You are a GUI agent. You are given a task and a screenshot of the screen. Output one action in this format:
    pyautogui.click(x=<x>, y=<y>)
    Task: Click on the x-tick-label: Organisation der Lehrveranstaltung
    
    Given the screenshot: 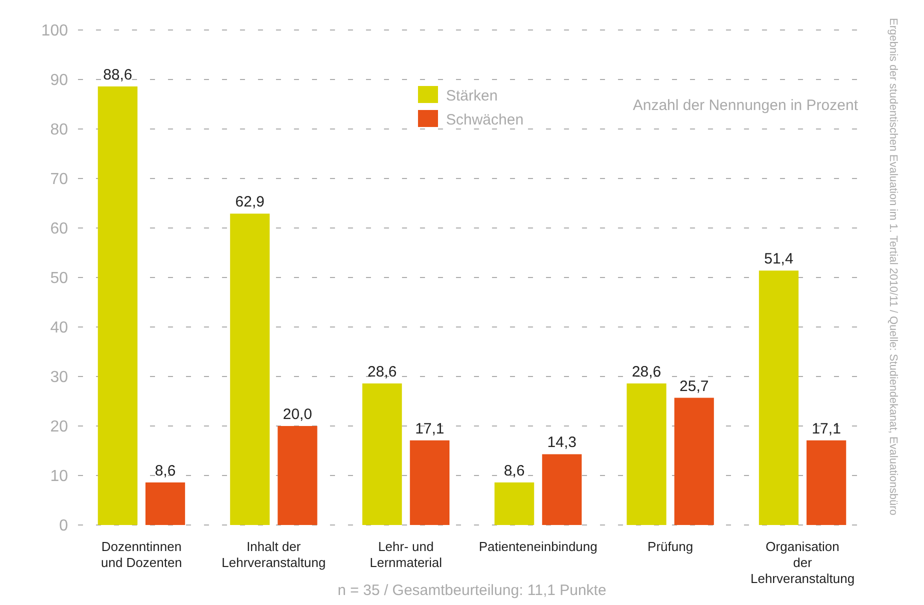 What is the action you would take?
    pyautogui.click(x=802, y=562)
    